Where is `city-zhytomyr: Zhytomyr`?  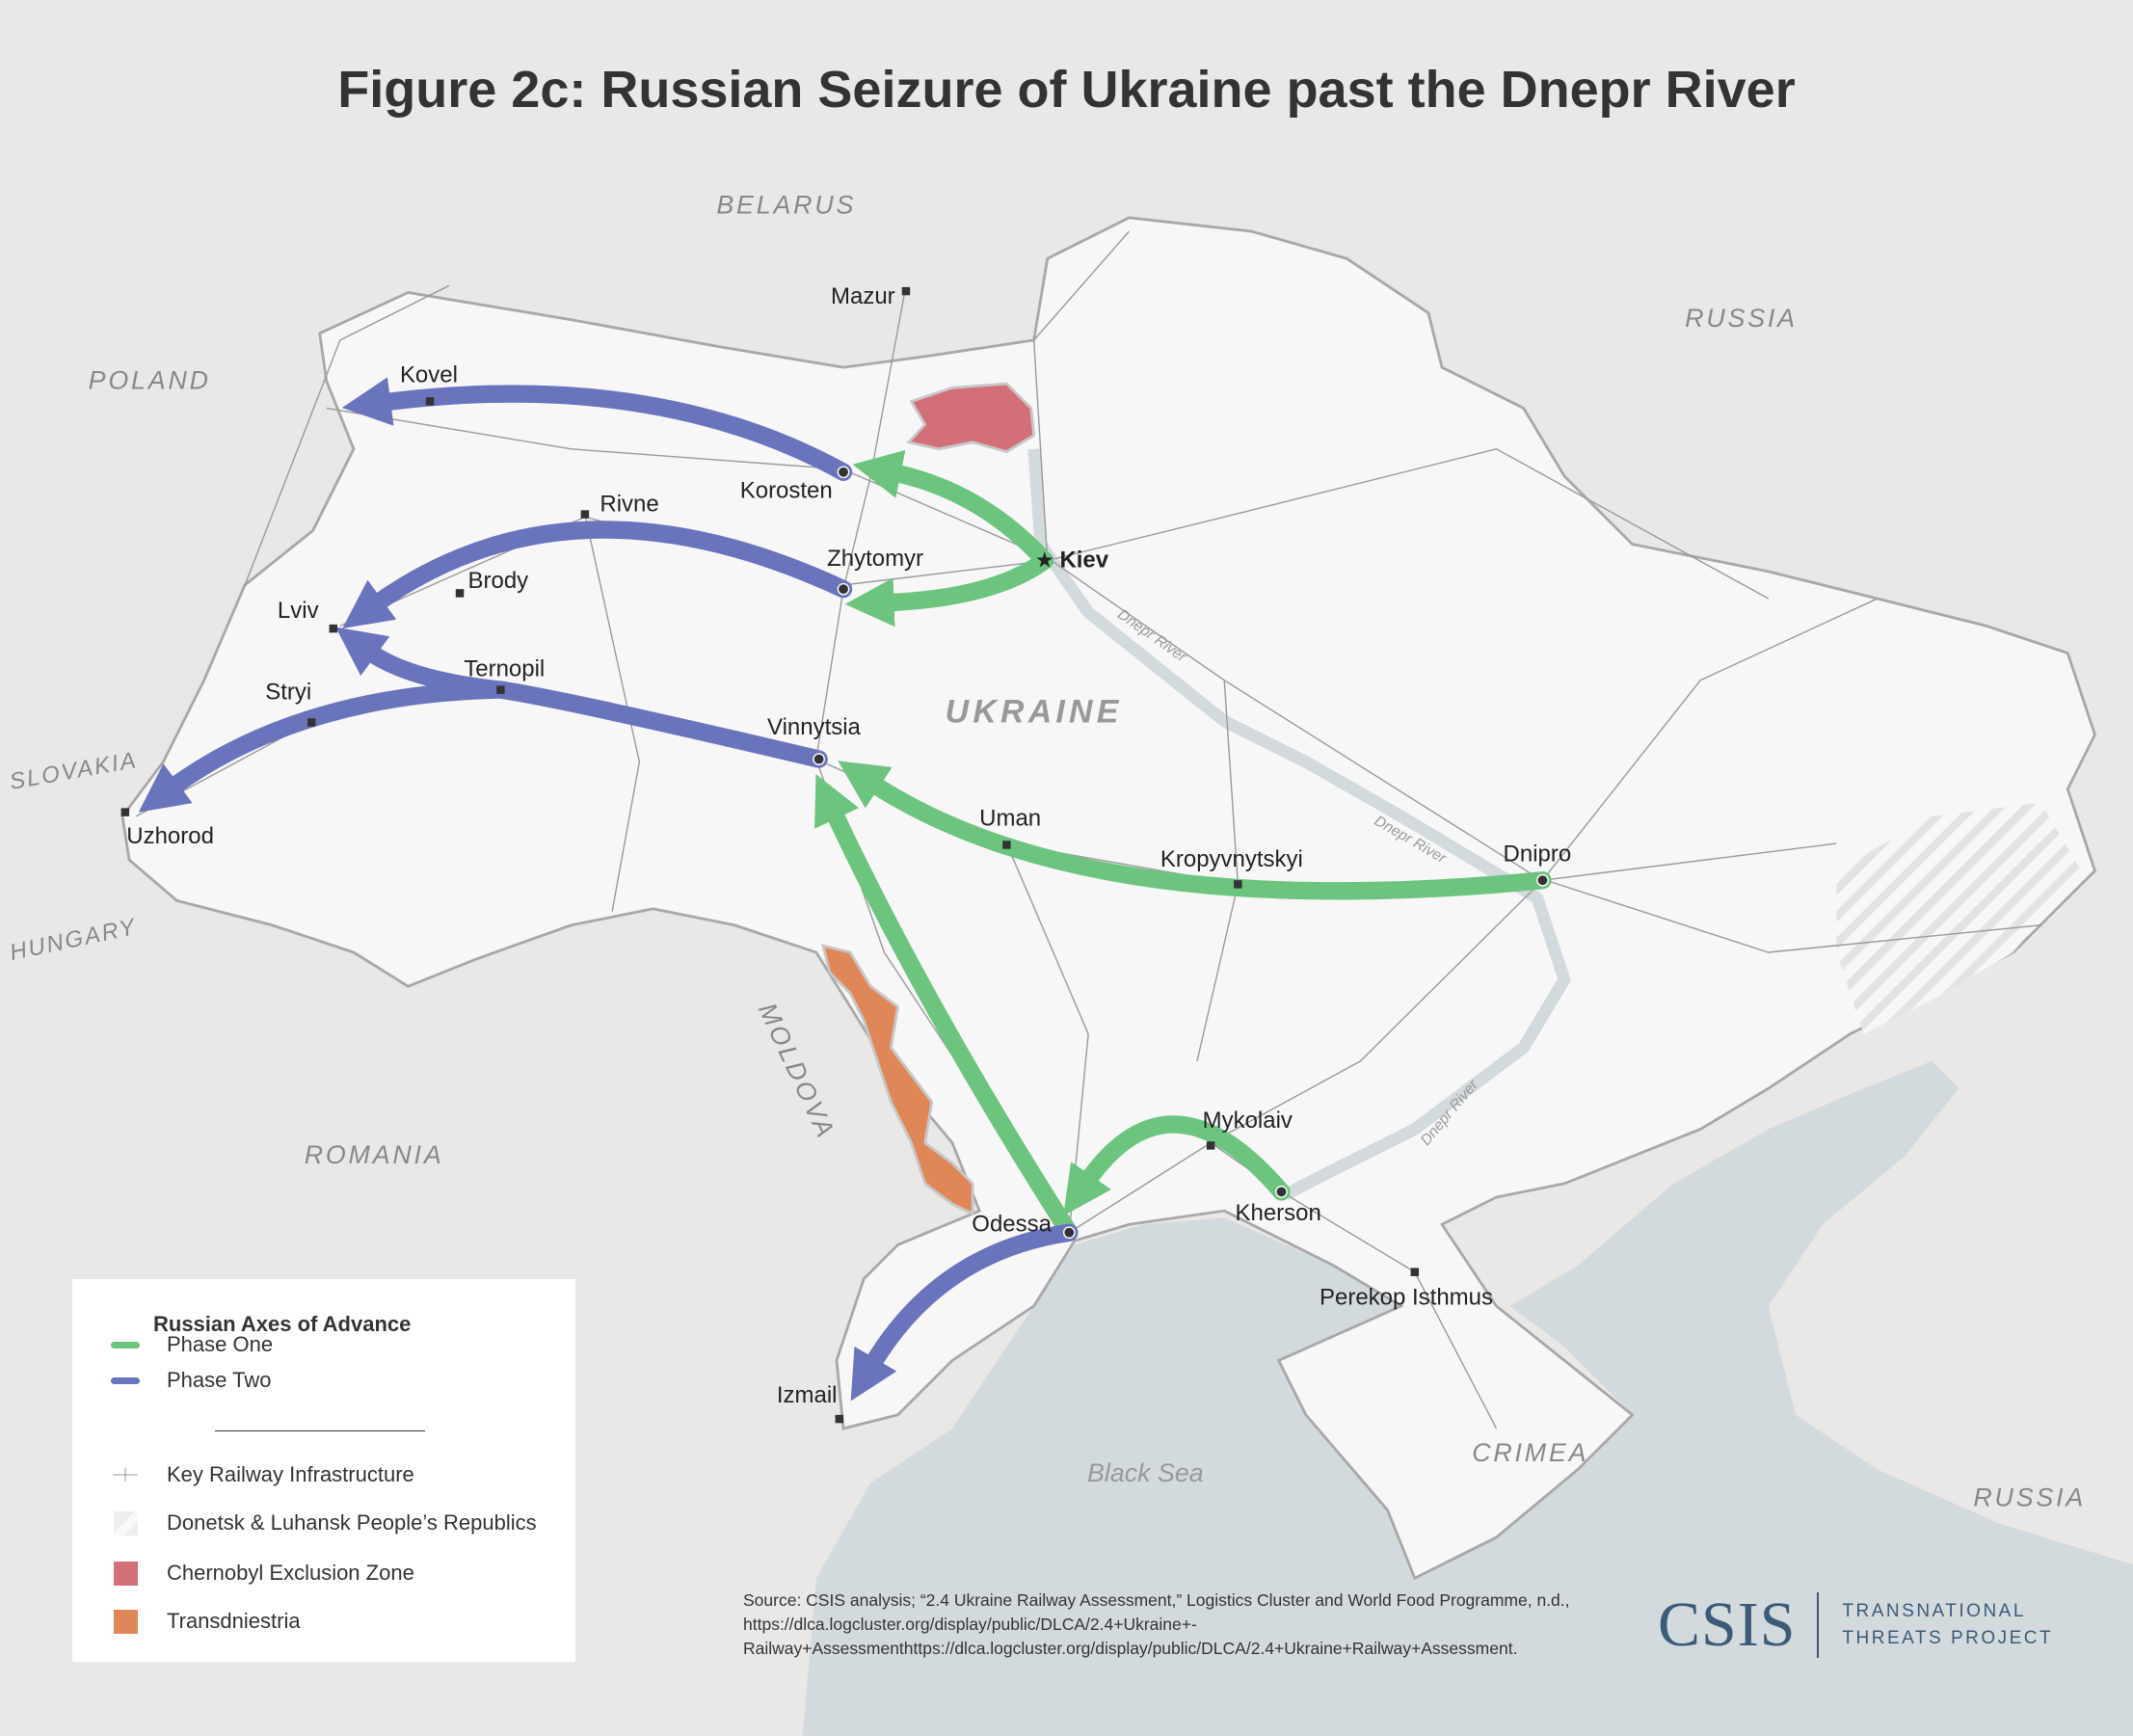 city-zhytomyr: Zhytomyr is located at coordinates (875, 571).